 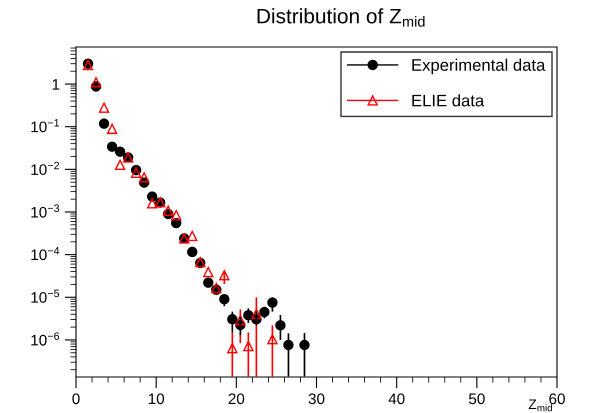 I want to click on y-tick-label: 10$^{−2}$, so click(x=45, y=169).